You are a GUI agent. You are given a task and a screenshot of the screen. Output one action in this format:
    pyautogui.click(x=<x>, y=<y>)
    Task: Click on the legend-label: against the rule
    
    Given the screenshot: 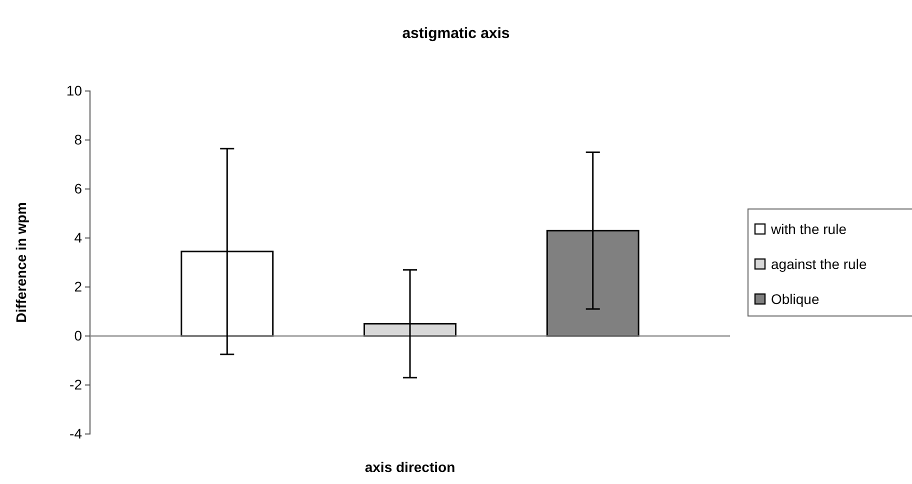 What is the action you would take?
    pyautogui.click(x=819, y=264)
    